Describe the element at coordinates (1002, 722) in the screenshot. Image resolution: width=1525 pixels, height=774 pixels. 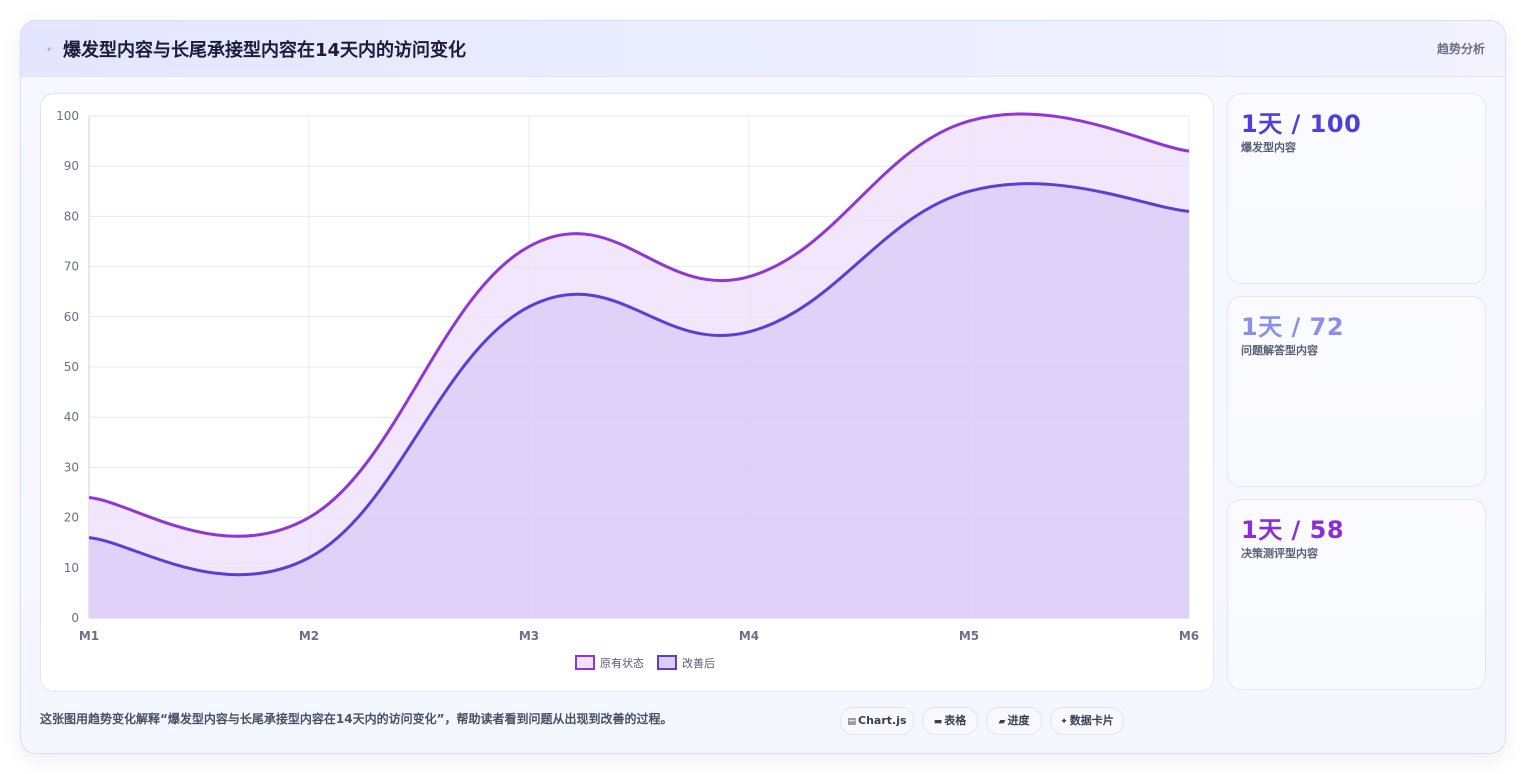
I see `progress-icon: ▰` at that location.